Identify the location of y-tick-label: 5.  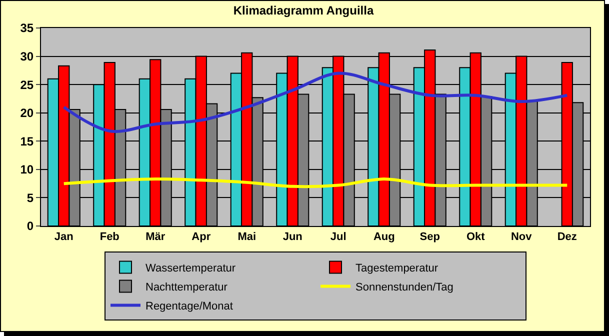
(30, 197).